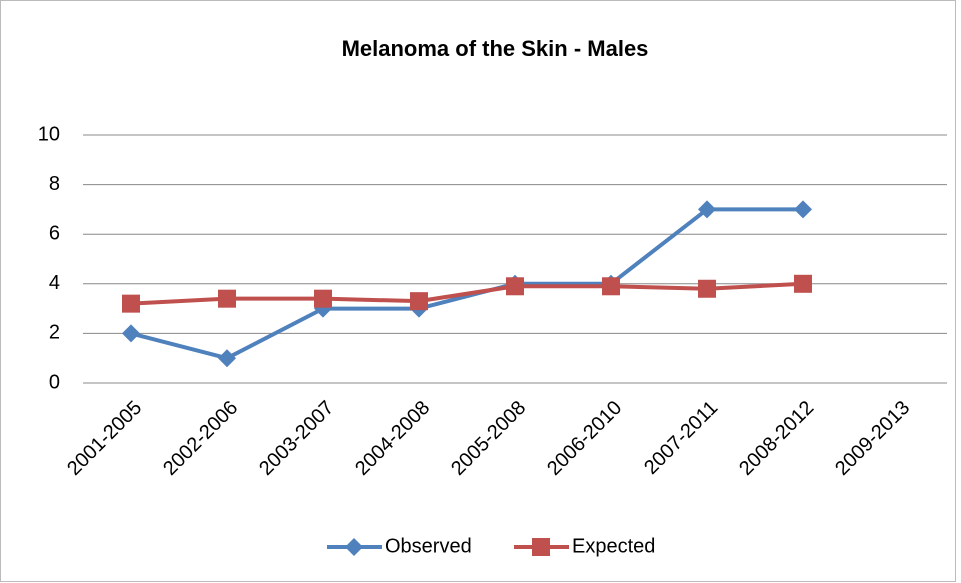  I want to click on y-tick-label: 6, so click(54, 233).